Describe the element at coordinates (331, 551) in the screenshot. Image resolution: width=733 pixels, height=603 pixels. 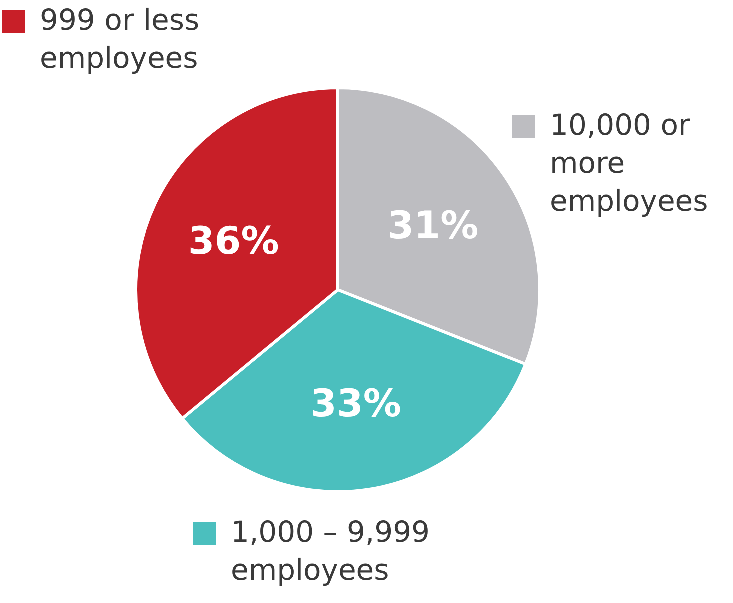
I see `legend-label: 1,000 – 9,999 employees` at that location.